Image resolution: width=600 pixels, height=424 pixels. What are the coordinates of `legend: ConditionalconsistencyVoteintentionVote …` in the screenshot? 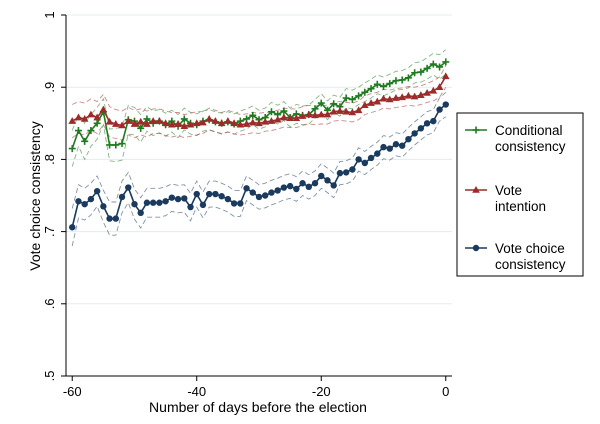 It's located at (520, 194).